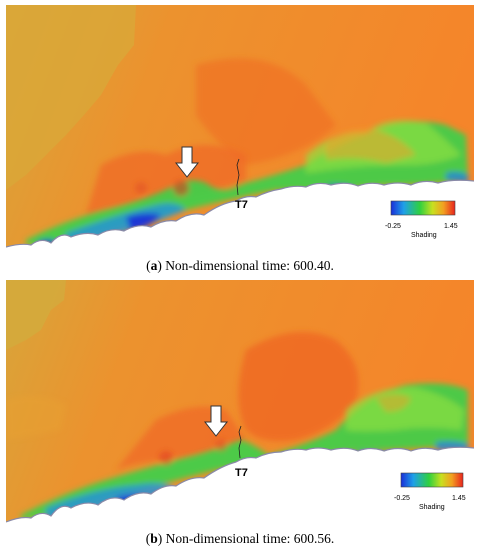  I want to click on caption-a-letter: a, so click(154, 265).